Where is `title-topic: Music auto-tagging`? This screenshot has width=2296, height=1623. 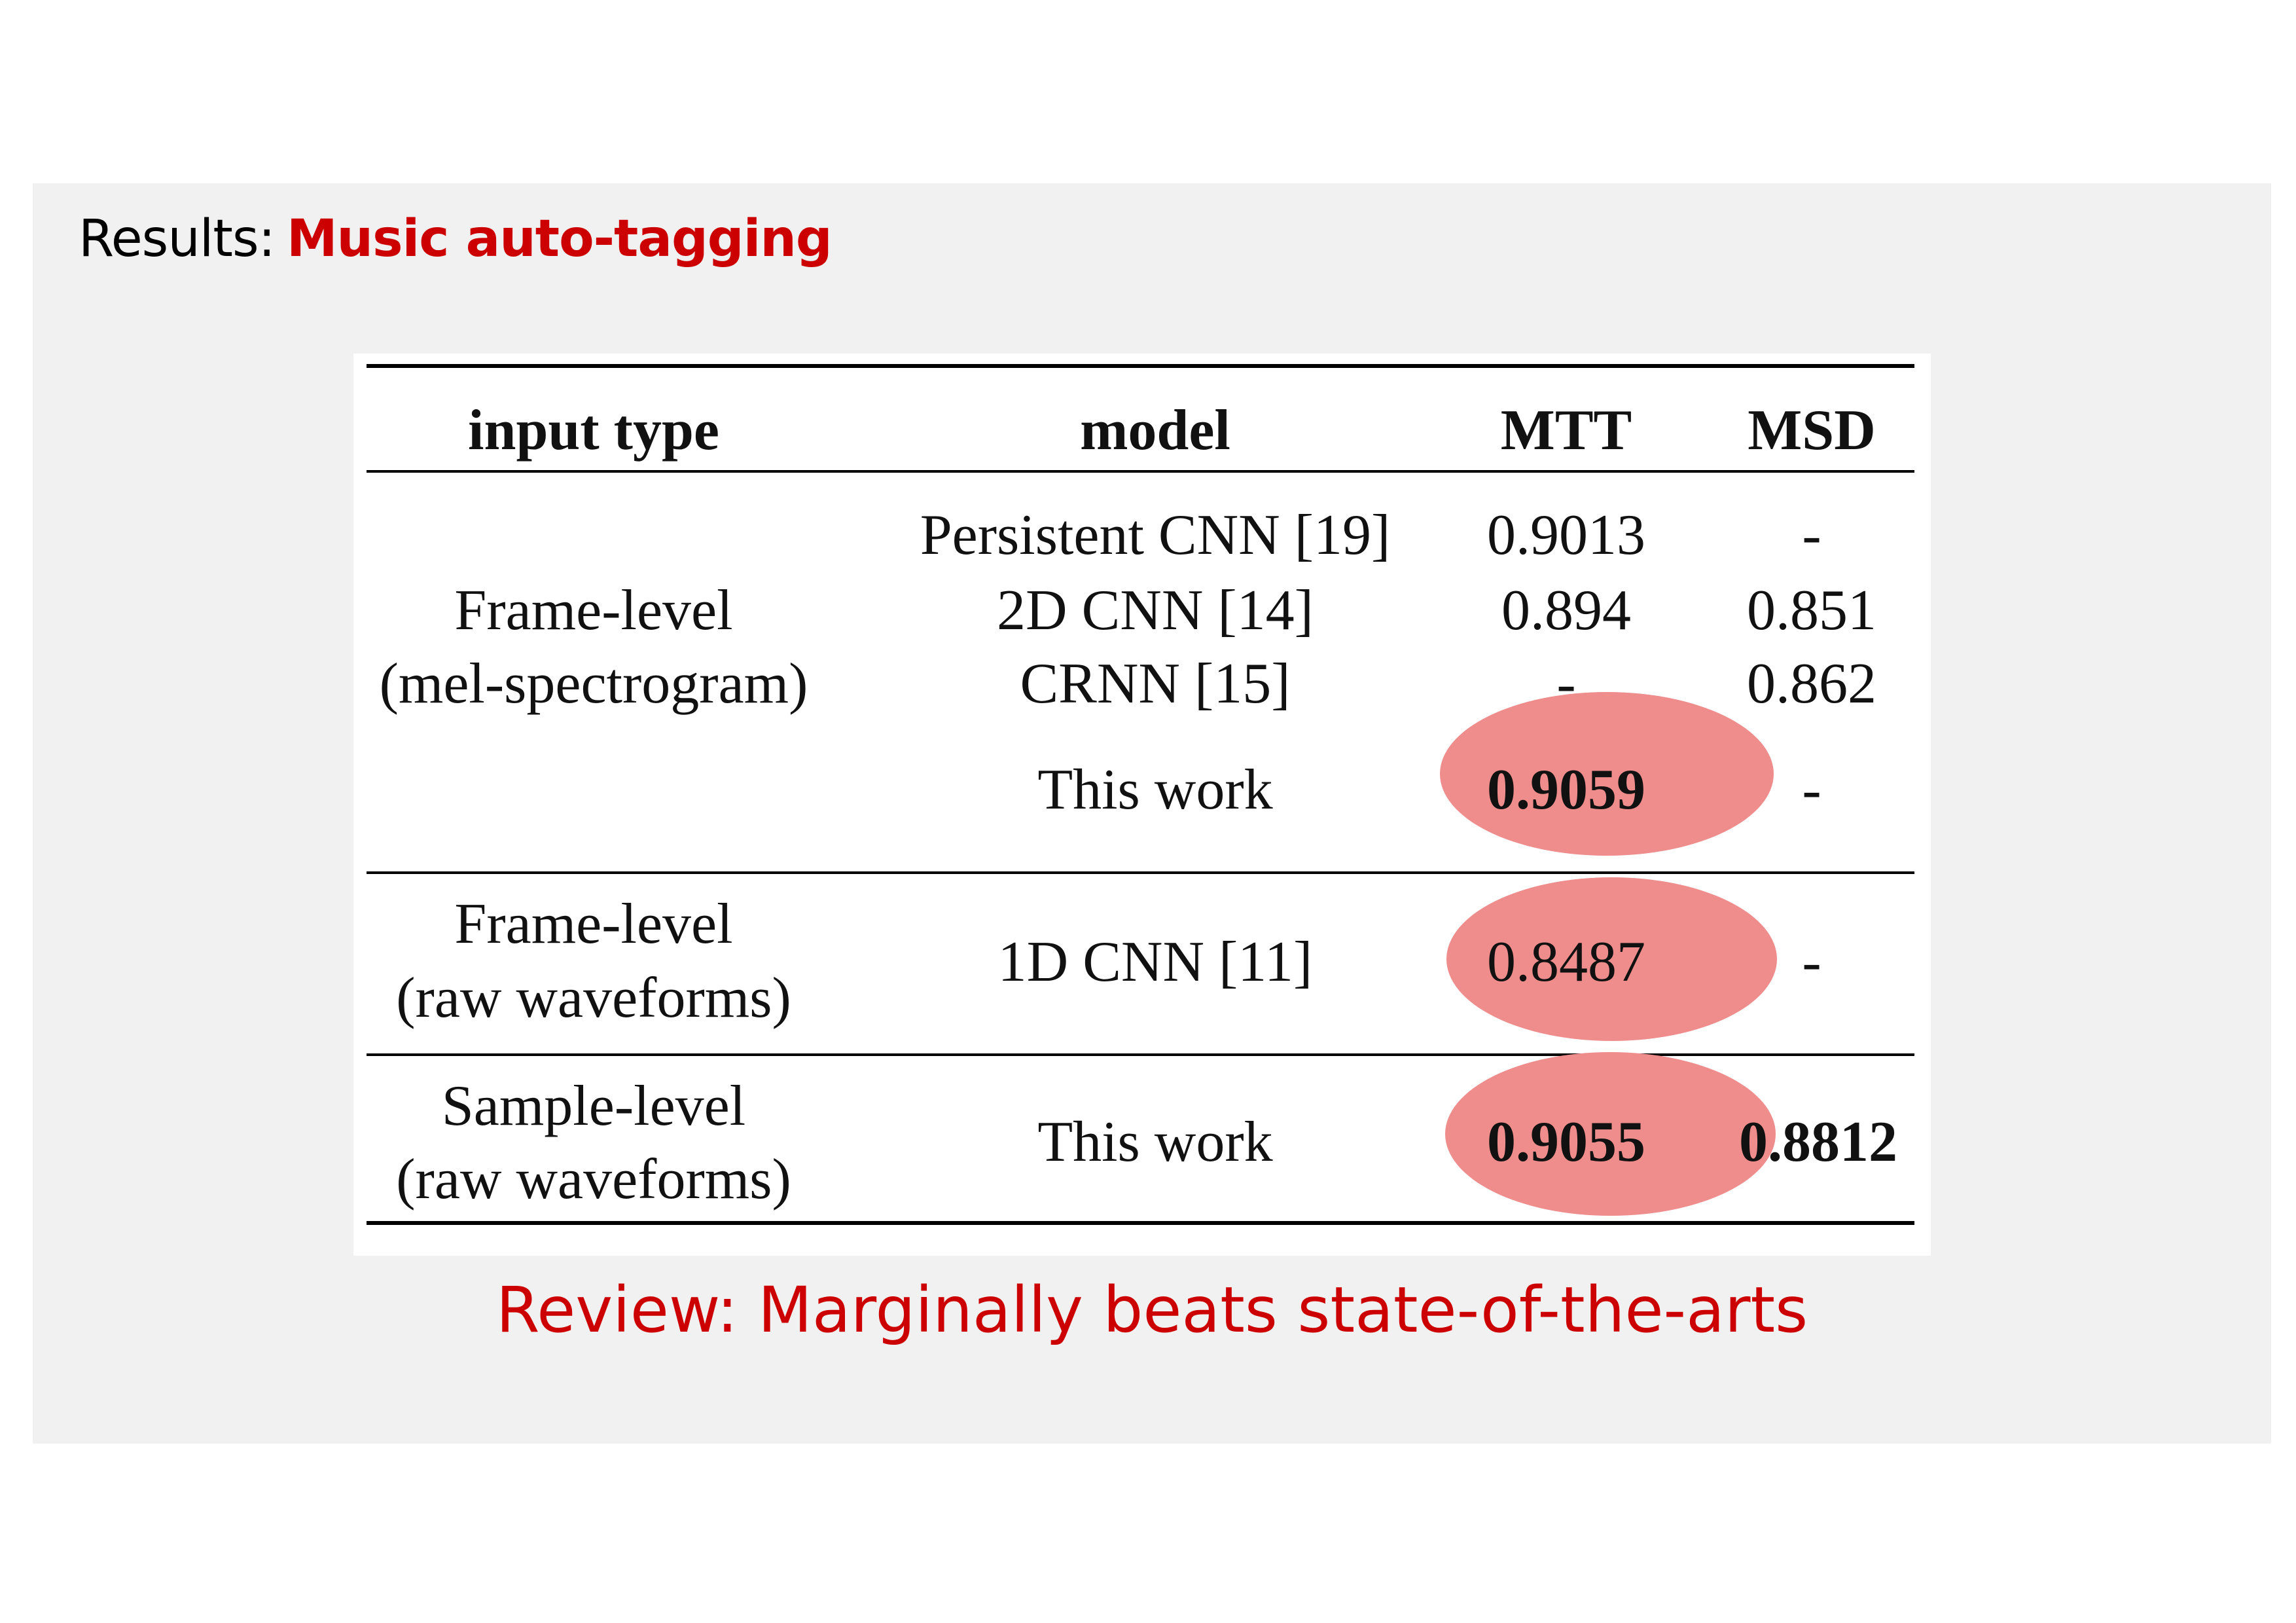
title-topic: Music auto-tagging is located at coordinates (559, 239).